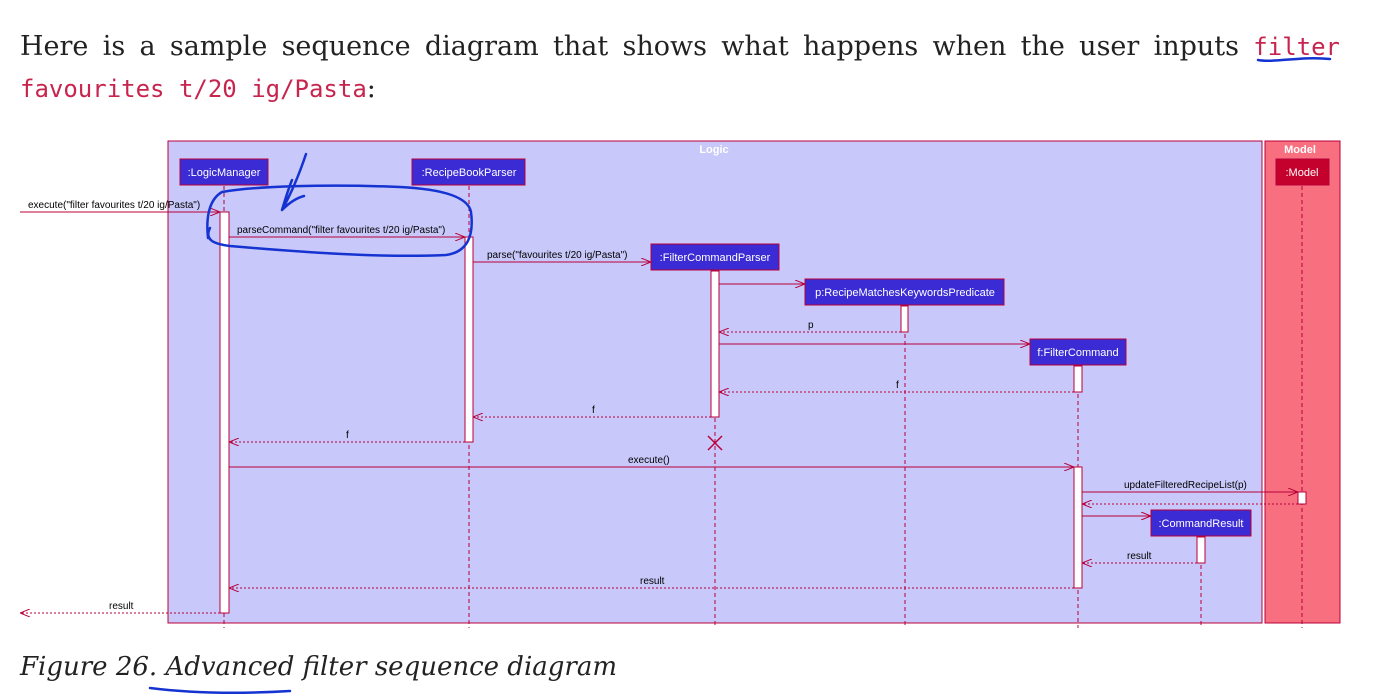 The height and width of the screenshot is (698, 1393). Describe the element at coordinates (652, 581) in the screenshot. I see `label-return-result2: result` at that location.